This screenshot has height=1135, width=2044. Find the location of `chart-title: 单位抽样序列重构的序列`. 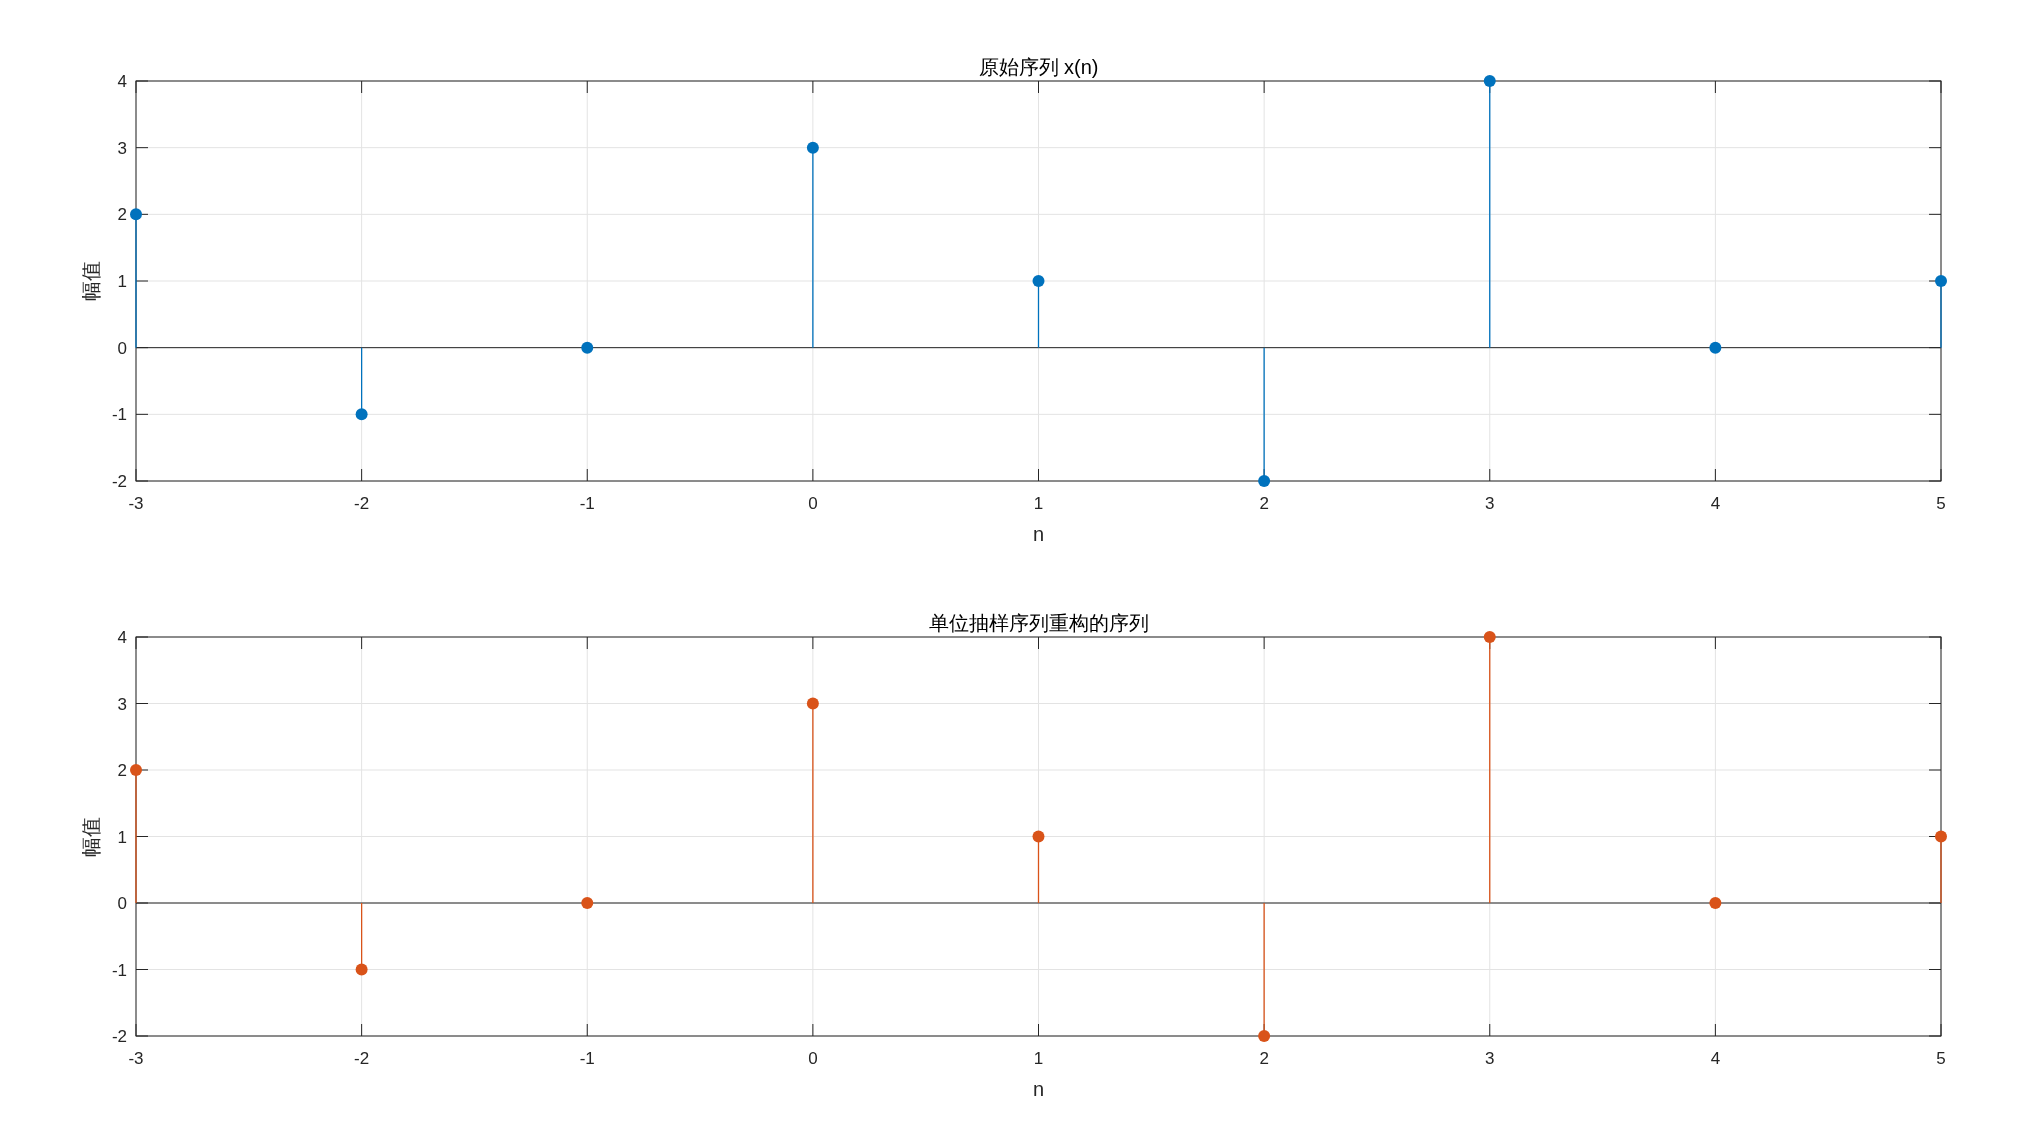

chart-title: 单位抽样序列重构的序列 is located at coordinates (1038, 623).